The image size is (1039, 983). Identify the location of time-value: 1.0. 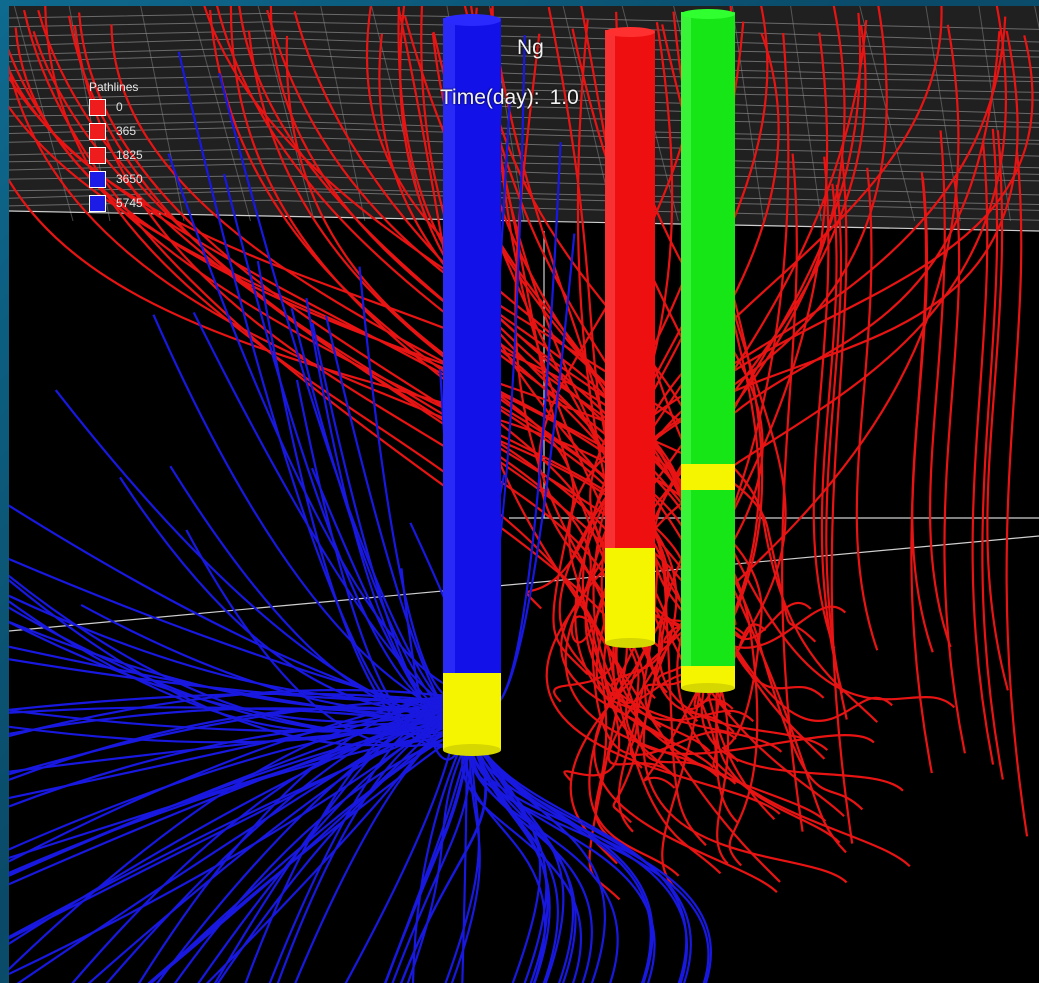
(564, 97).